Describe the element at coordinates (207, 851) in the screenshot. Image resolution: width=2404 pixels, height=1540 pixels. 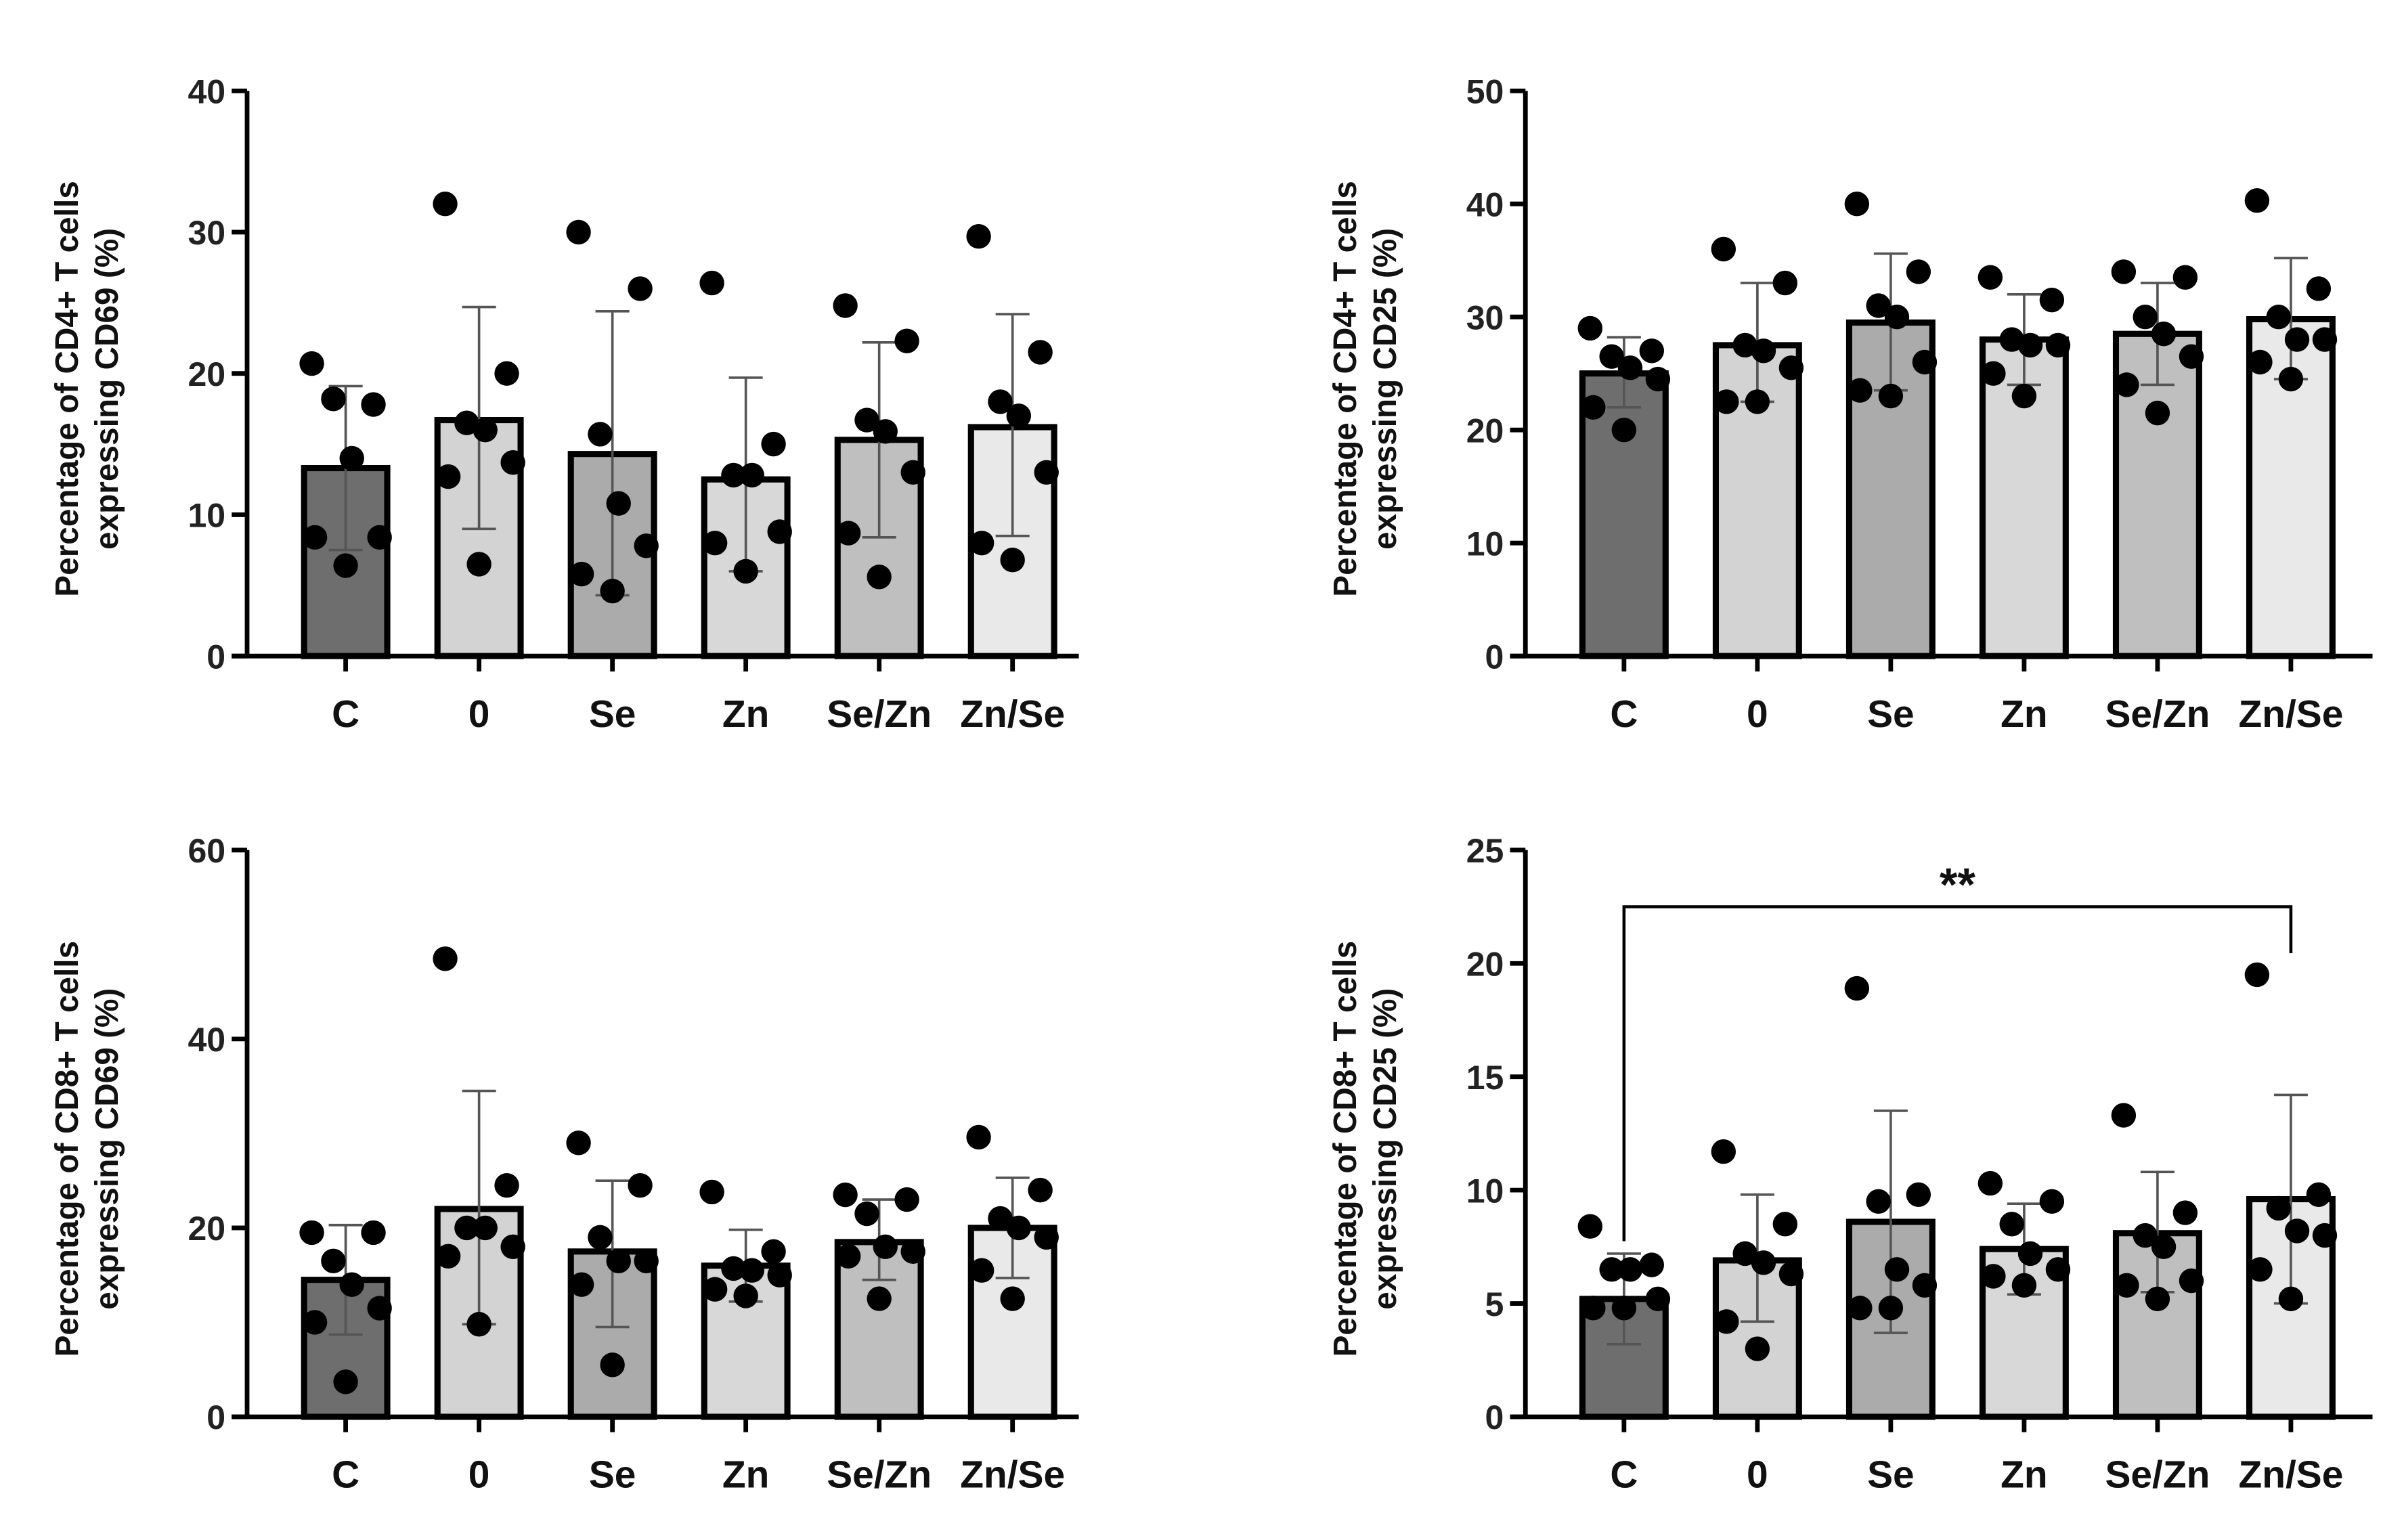
I see `y-tick-label: 60` at that location.